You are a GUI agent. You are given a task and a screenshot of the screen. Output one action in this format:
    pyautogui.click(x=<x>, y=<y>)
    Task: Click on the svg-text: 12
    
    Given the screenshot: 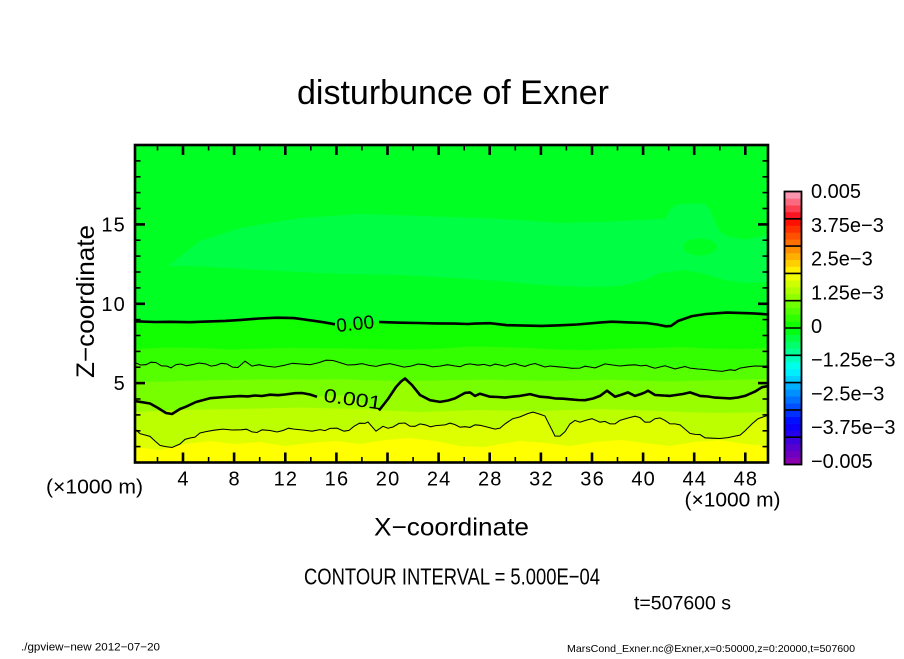 What is the action you would take?
    pyautogui.click(x=286, y=480)
    